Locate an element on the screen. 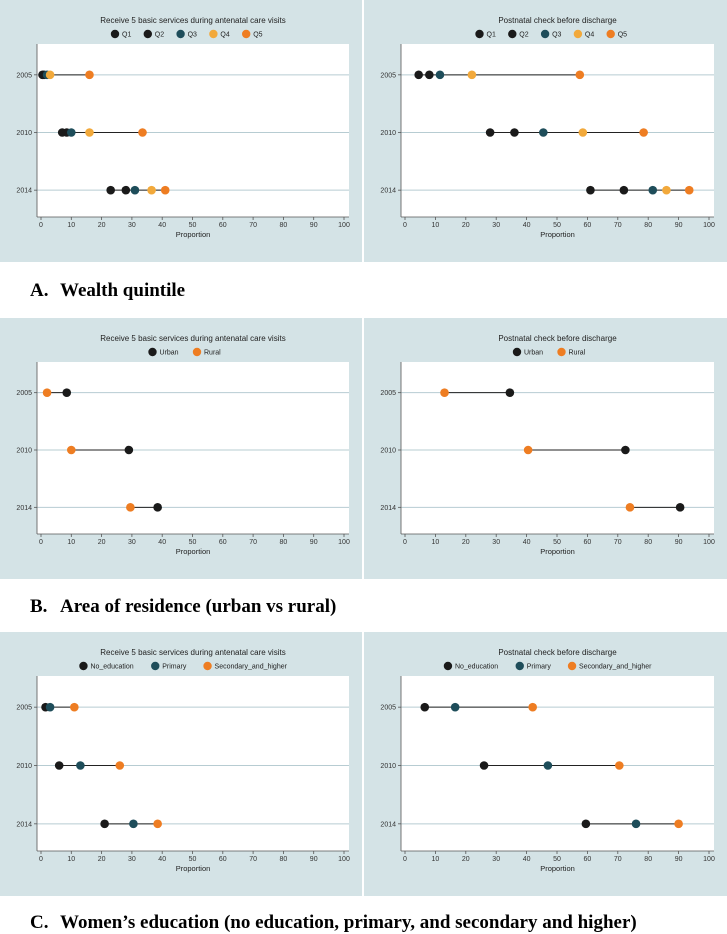  legend-item: Rural is located at coordinates (206, 352).